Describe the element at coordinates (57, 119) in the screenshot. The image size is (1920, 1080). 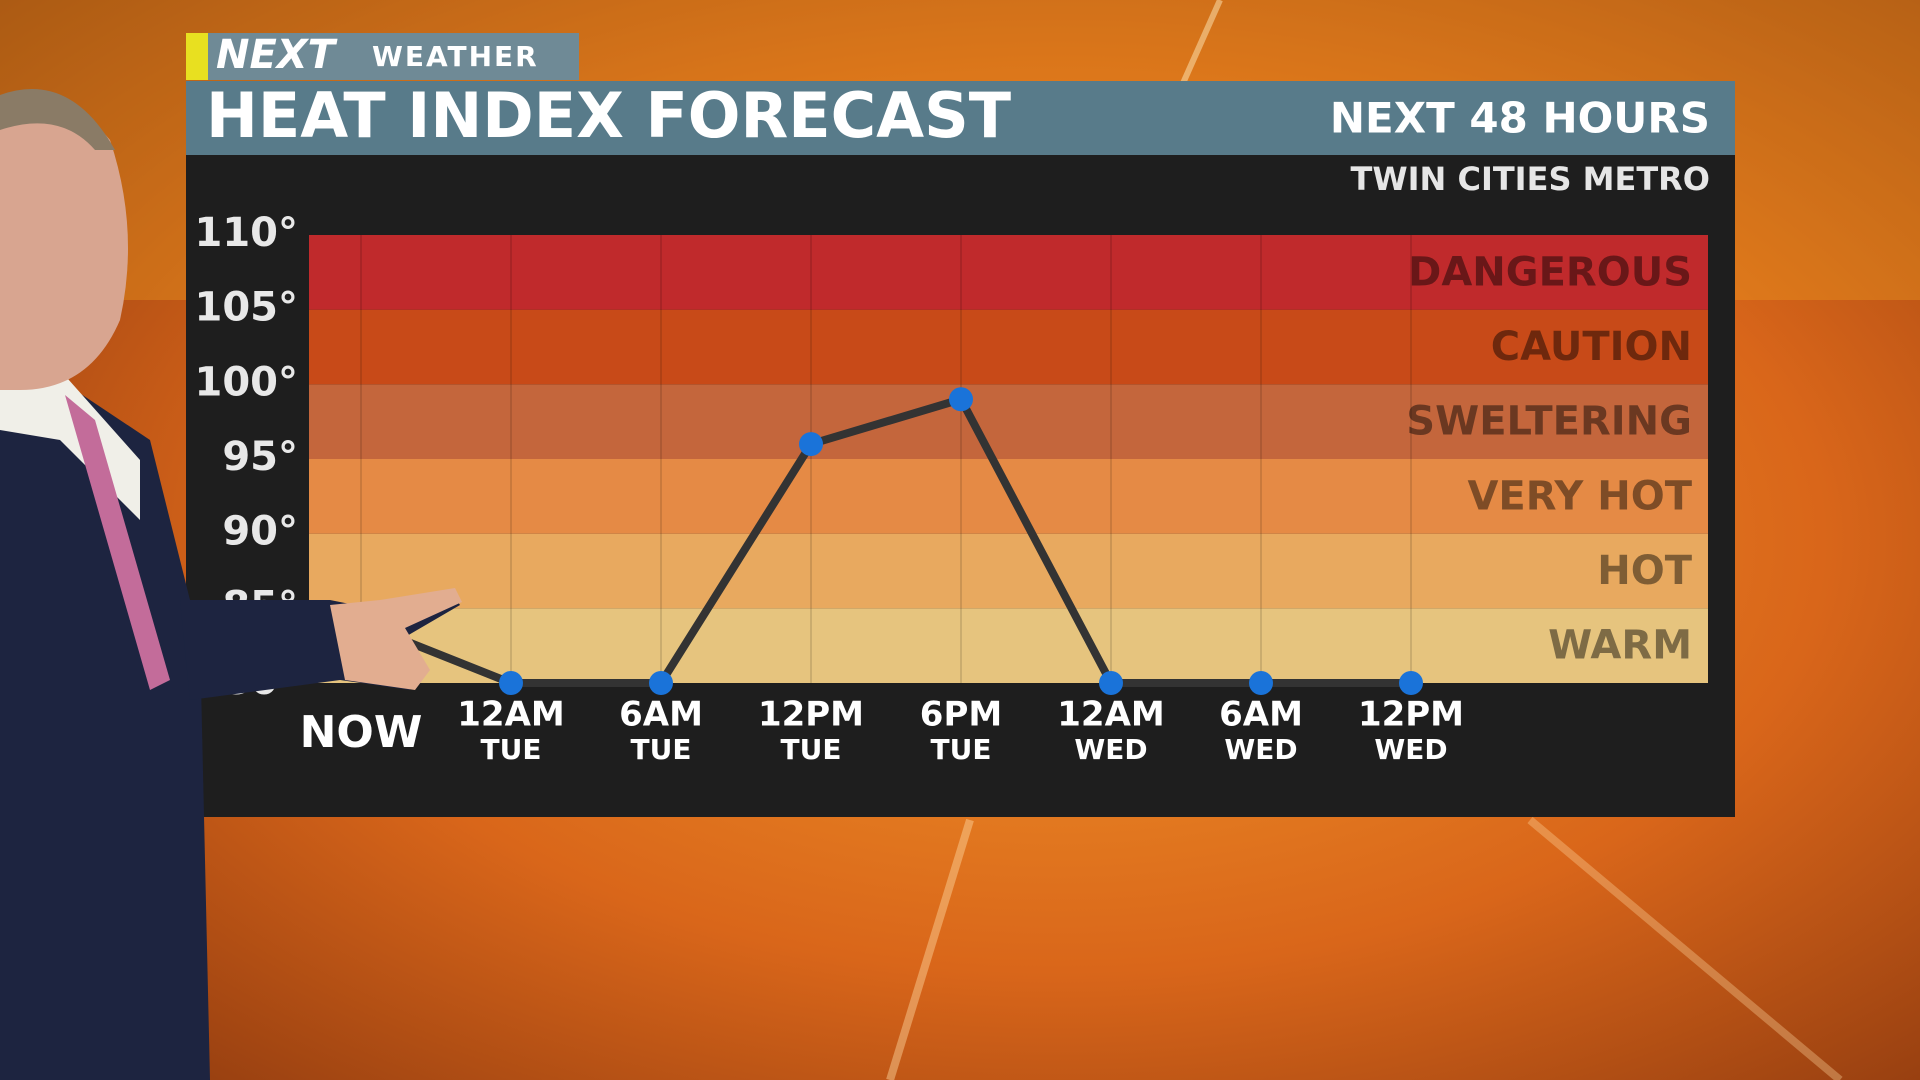
I see `hair` at that location.